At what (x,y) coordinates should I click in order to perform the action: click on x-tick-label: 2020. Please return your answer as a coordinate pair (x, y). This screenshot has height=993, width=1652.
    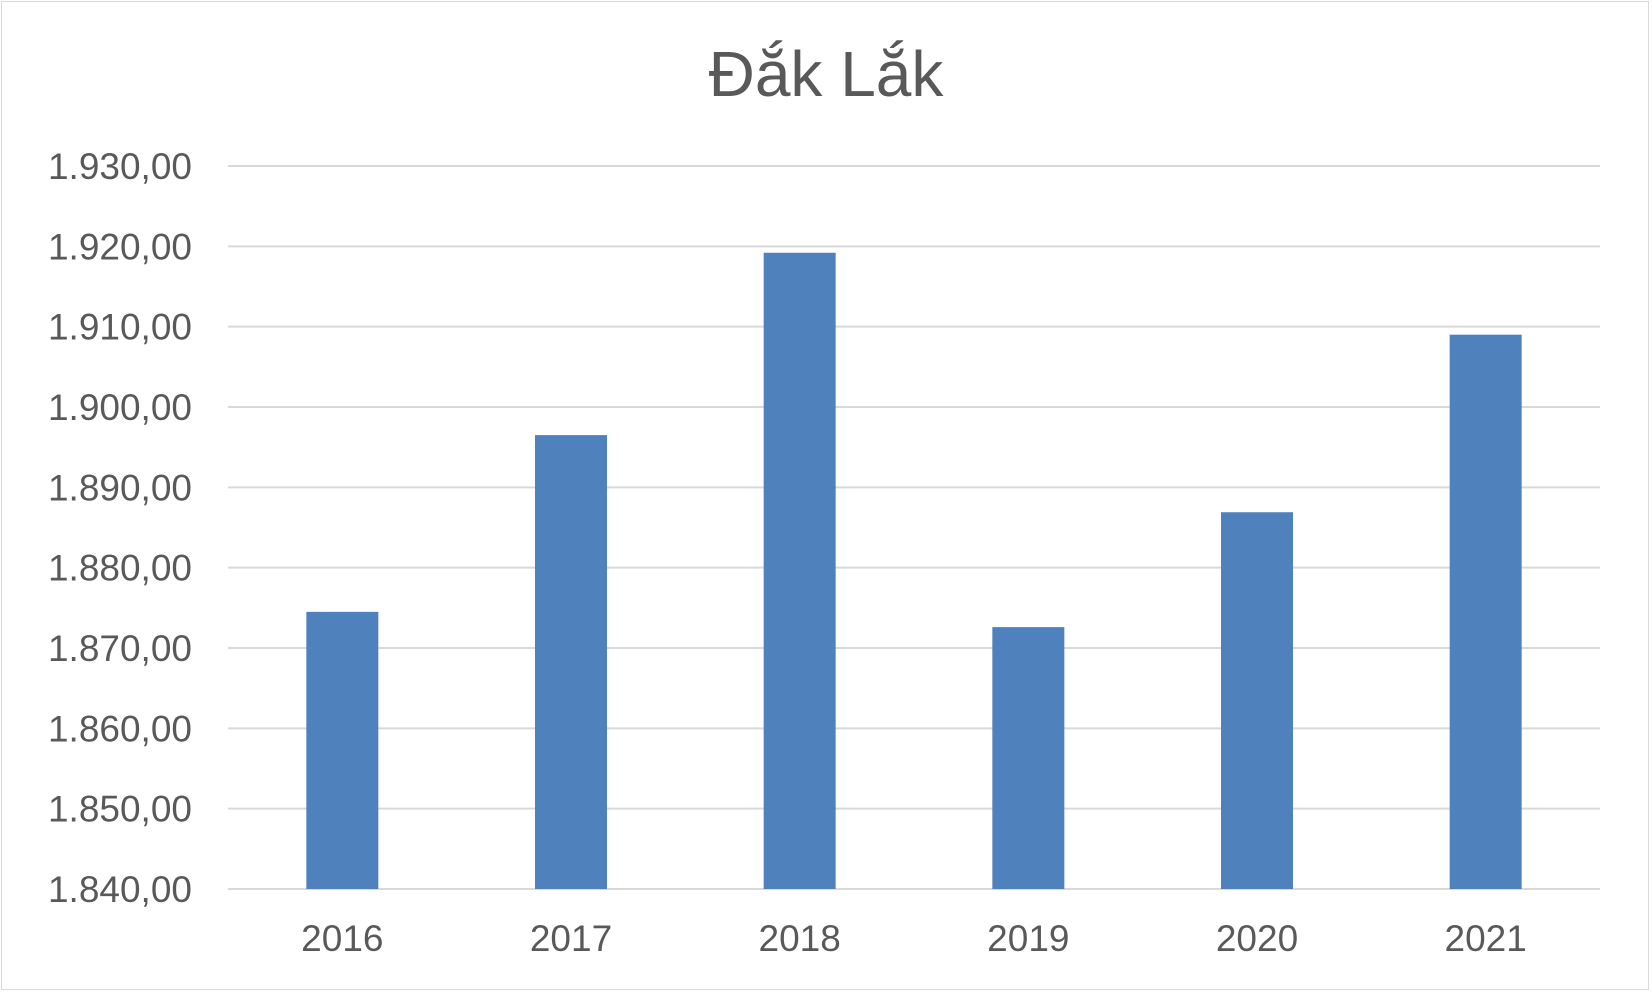
    Looking at the image, I should click on (1257, 938).